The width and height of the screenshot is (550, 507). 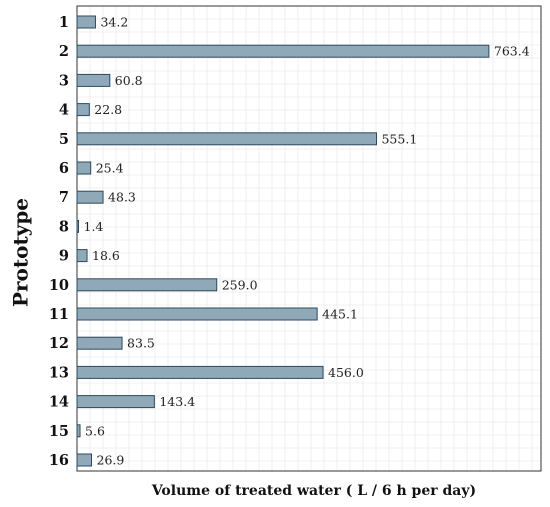 I want to click on y-tick-label-2: 2, so click(x=64, y=51).